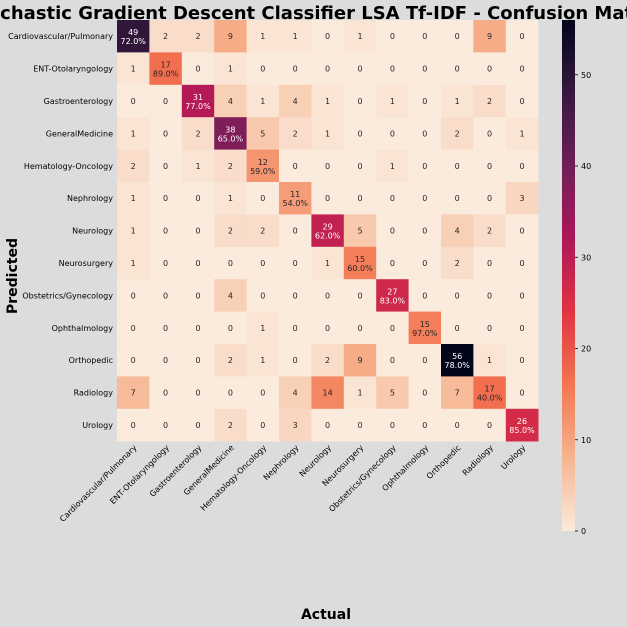 The image size is (627, 627). Describe the element at coordinates (13, 276) in the screenshot. I see `y-axis-label: Predicted` at that location.